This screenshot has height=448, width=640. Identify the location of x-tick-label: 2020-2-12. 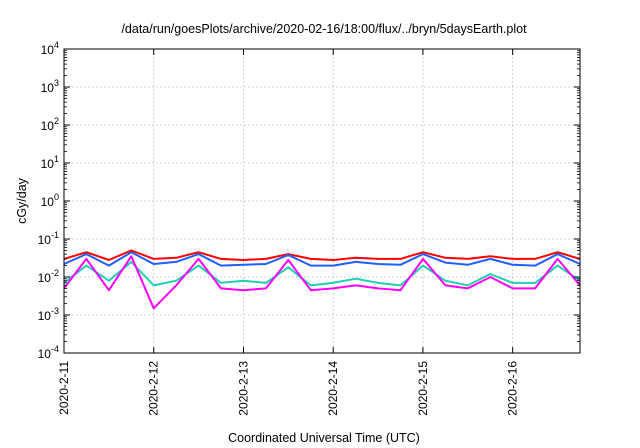
(154, 388).